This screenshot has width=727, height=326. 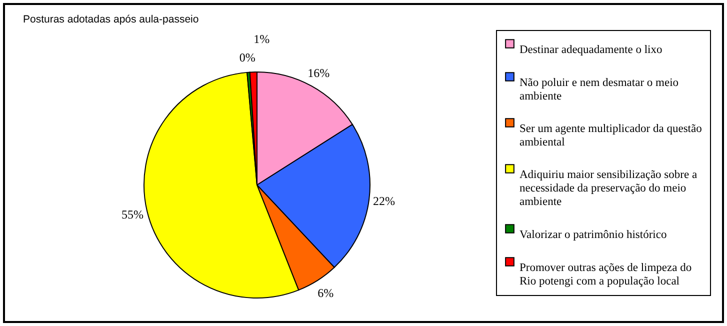 I want to click on data-label: 22%, so click(x=383, y=201).